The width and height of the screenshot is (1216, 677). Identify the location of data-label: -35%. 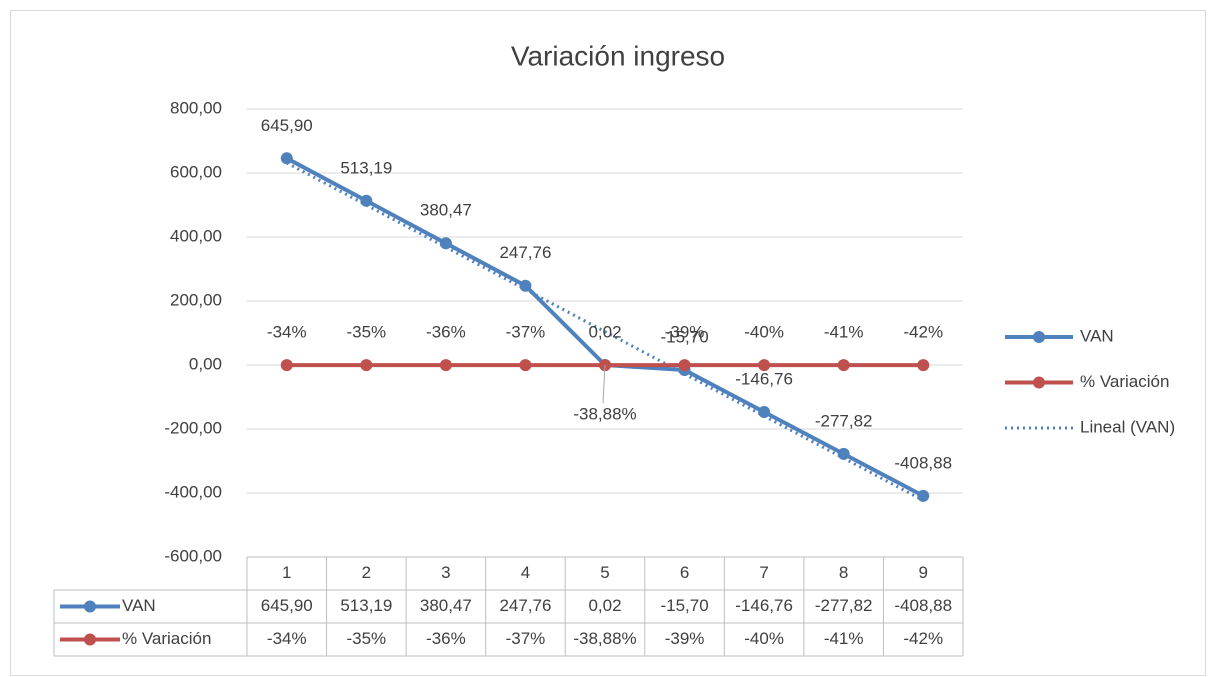
(366, 332).